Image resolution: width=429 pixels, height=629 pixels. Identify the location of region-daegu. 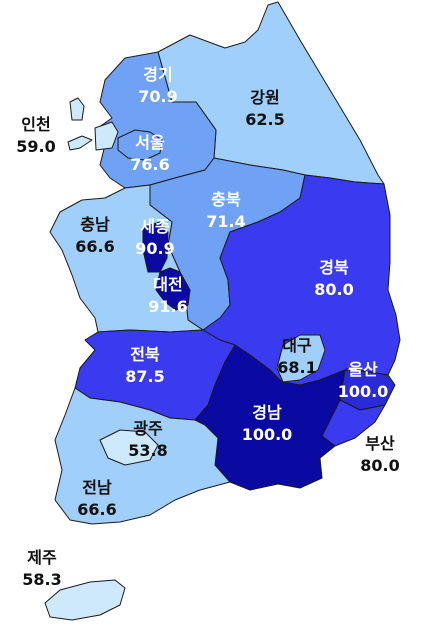
(301, 358).